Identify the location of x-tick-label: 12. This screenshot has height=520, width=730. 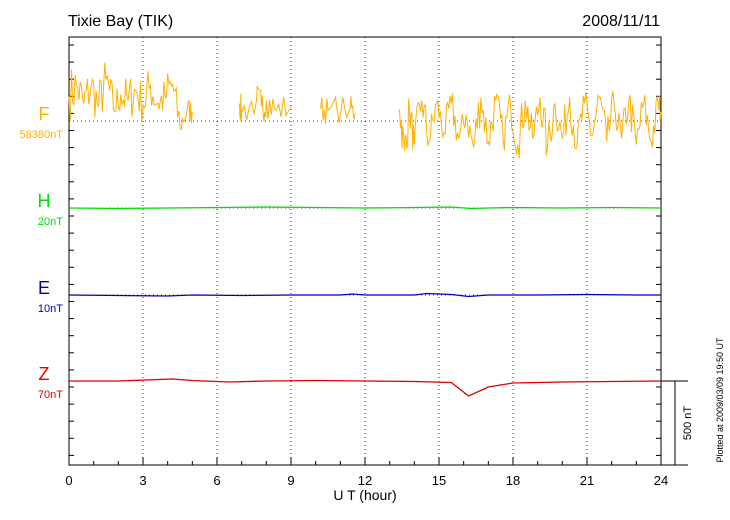
(365, 480).